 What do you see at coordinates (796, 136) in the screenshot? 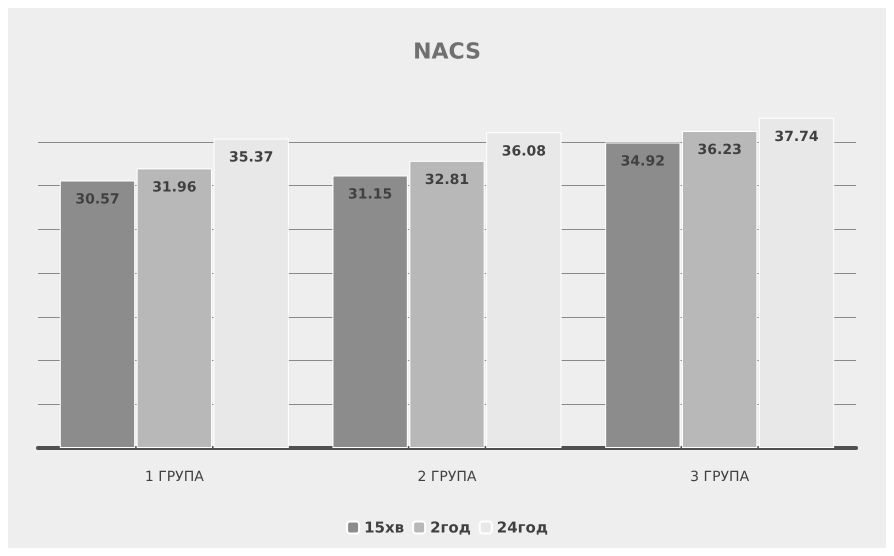
I see `data-label: 37.74` at bounding box center [796, 136].